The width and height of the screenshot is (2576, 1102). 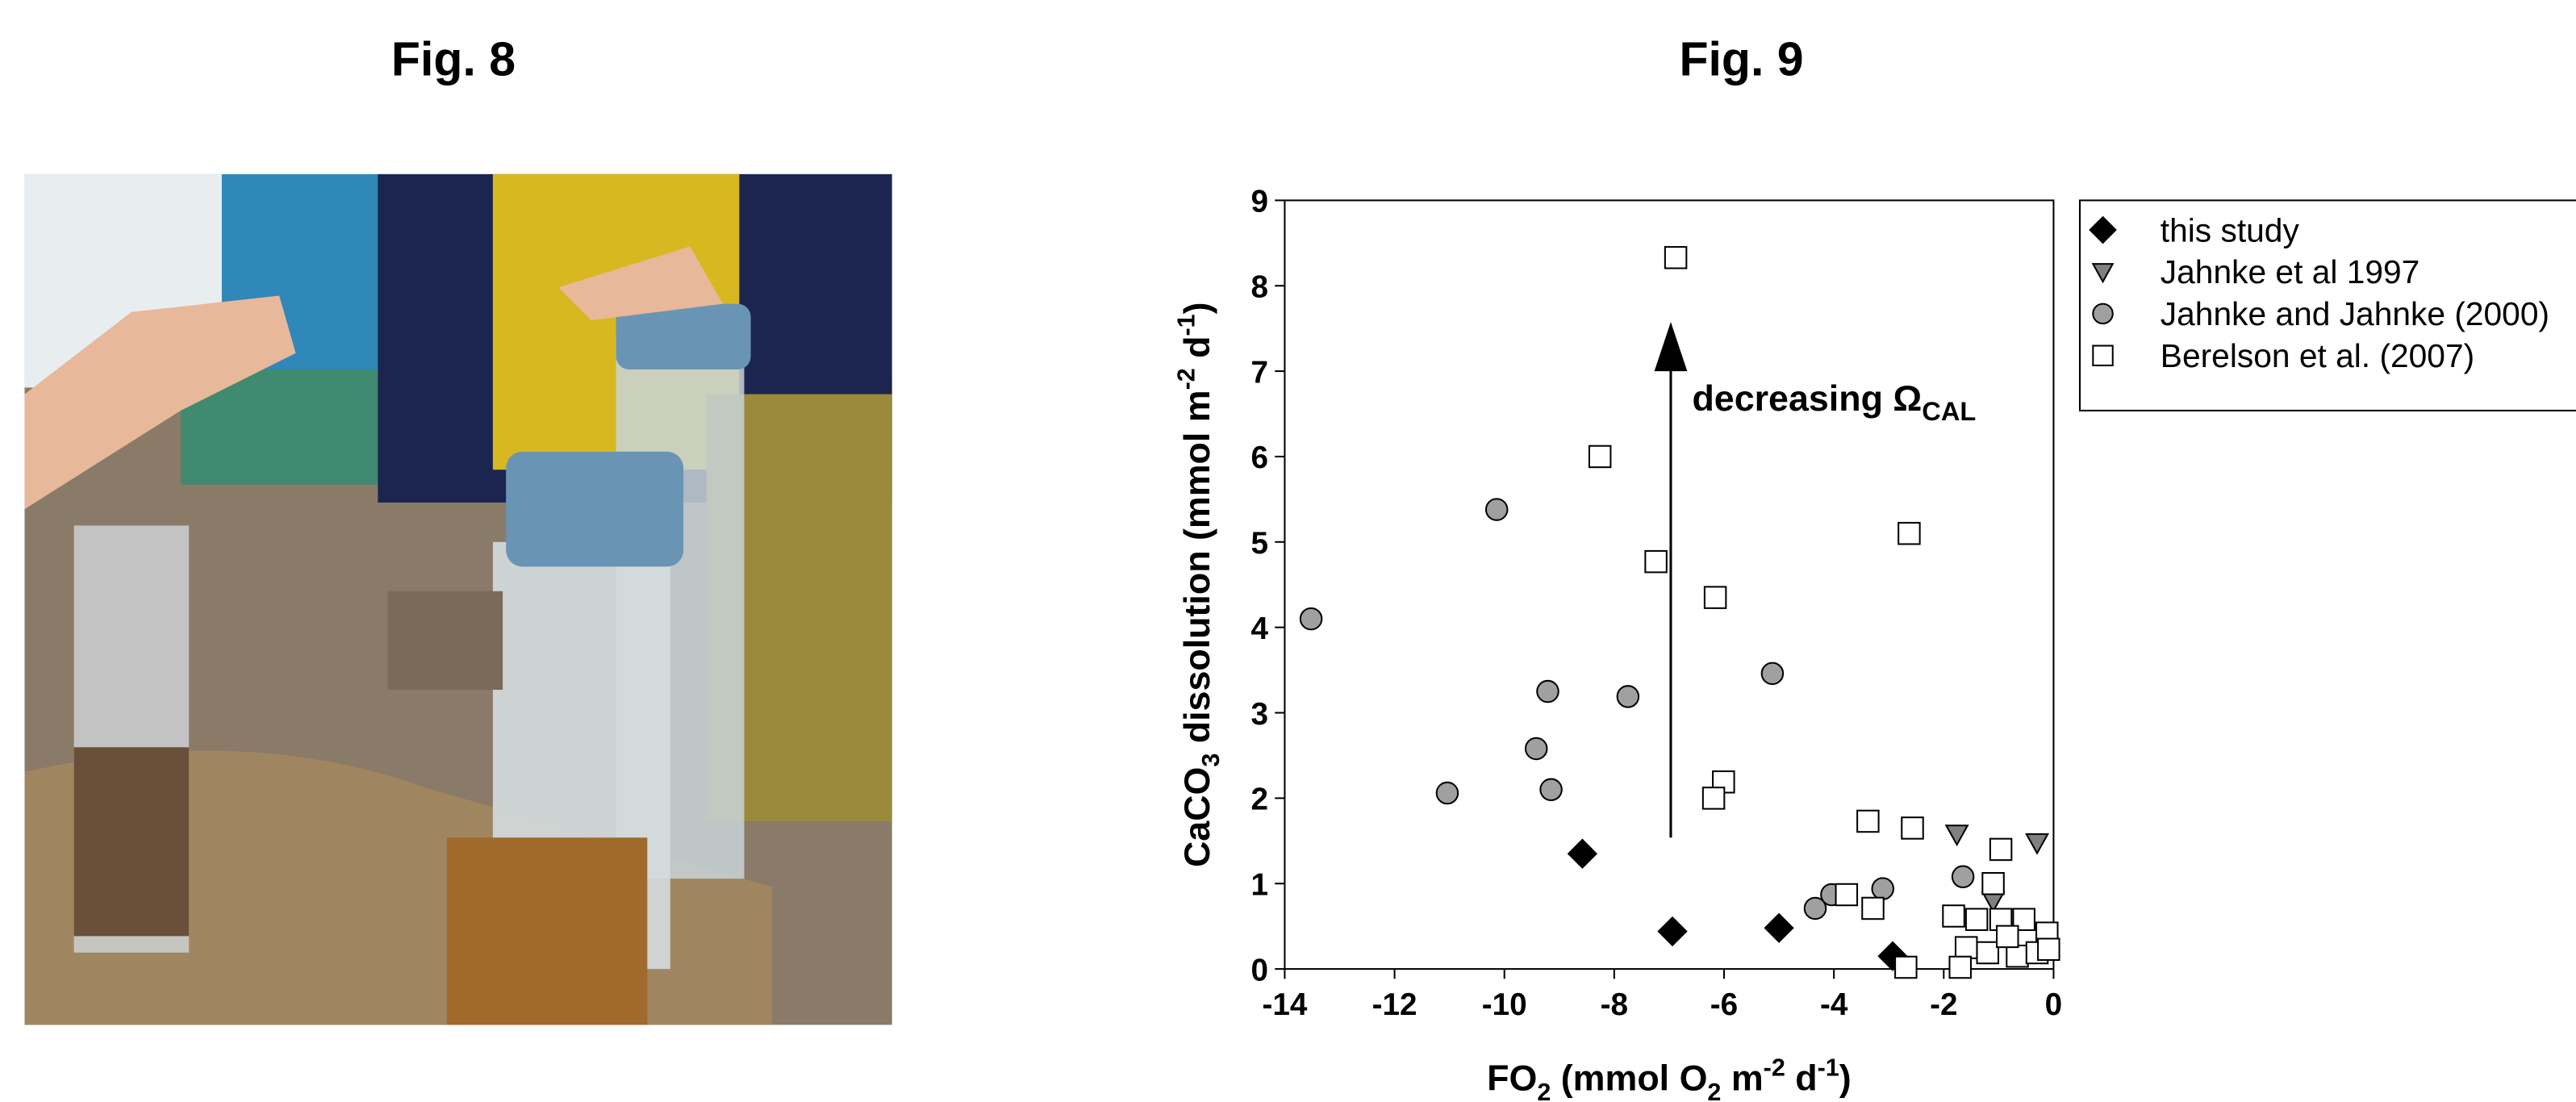 I want to click on y-tick-label: 0, so click(x=1260, y=970).